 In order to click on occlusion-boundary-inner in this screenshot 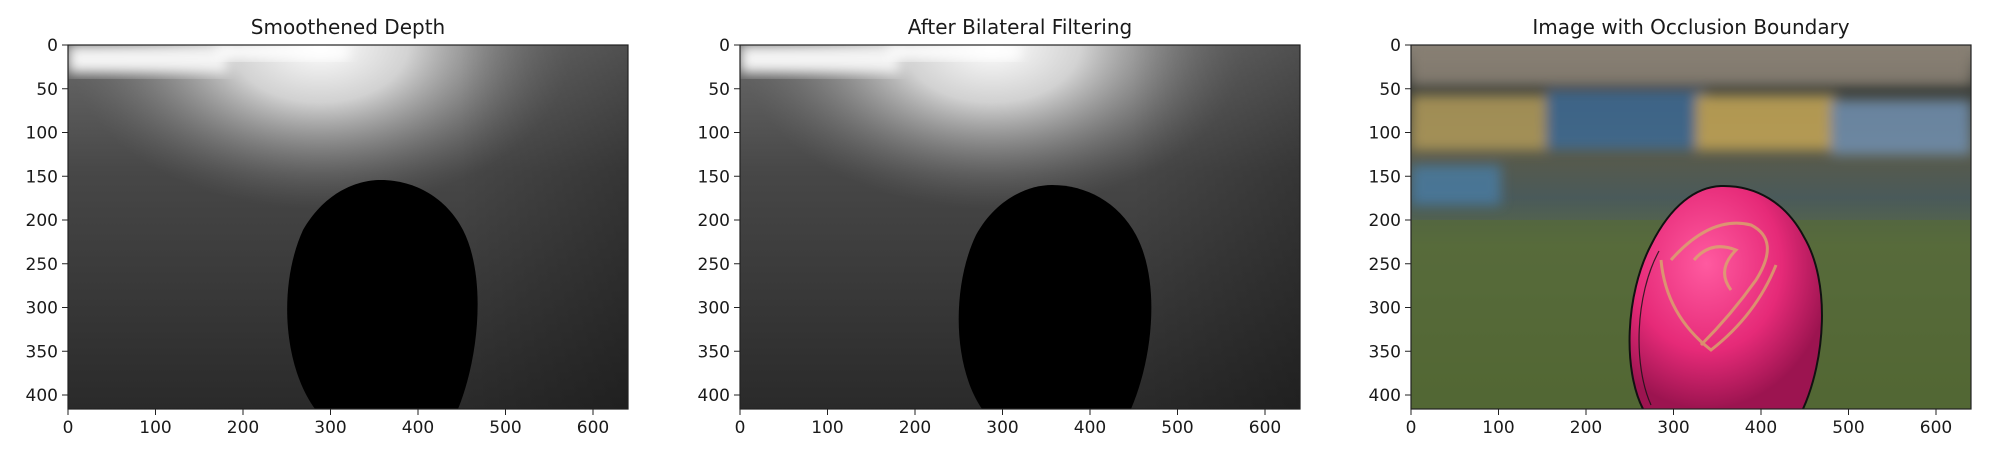, I will do `click(1649, 328)`.